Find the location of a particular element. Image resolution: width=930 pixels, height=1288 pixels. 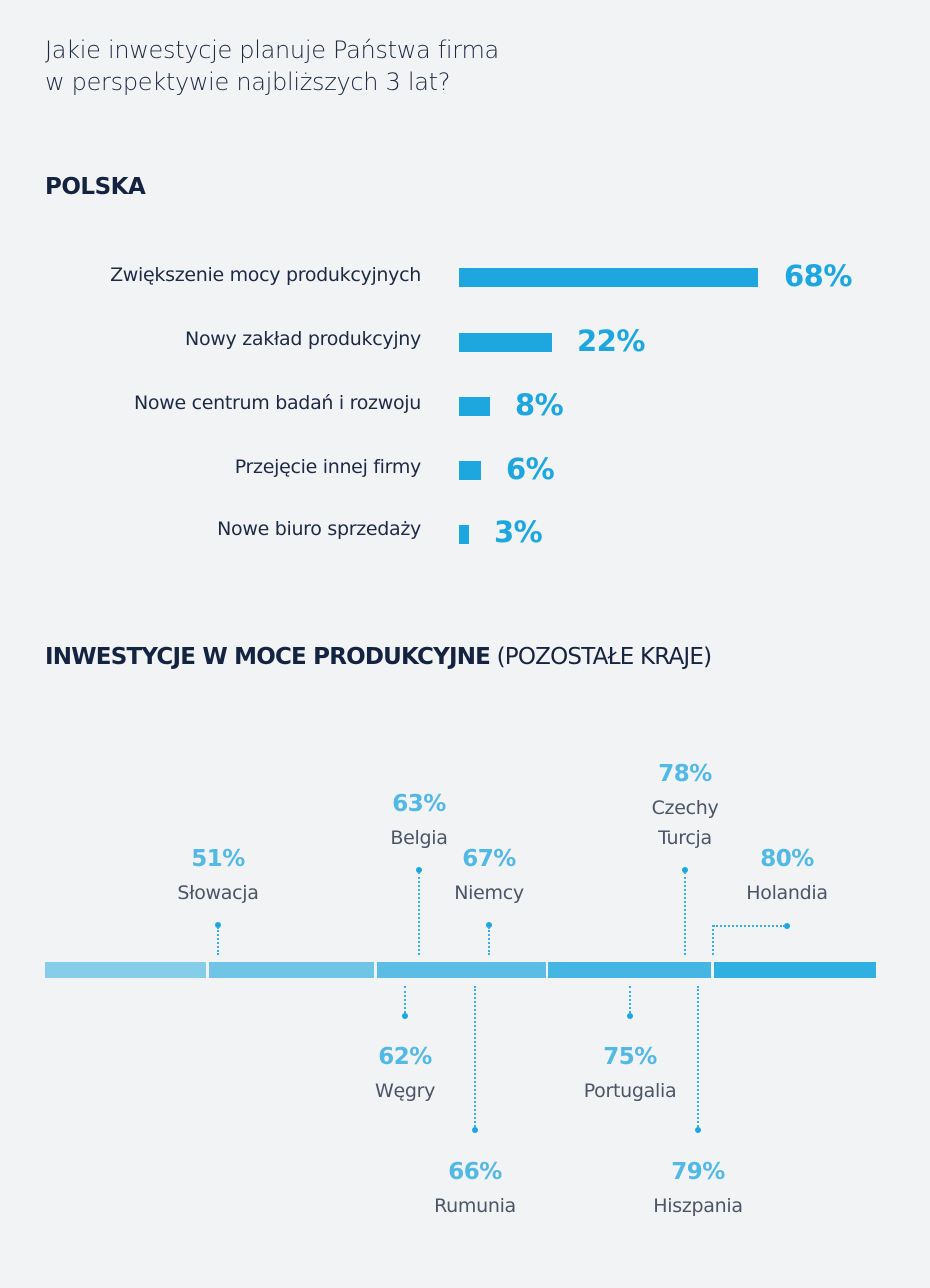

bar-label: Zwiększenie mocy produkcyjnych is located at coordinates (265, 275).